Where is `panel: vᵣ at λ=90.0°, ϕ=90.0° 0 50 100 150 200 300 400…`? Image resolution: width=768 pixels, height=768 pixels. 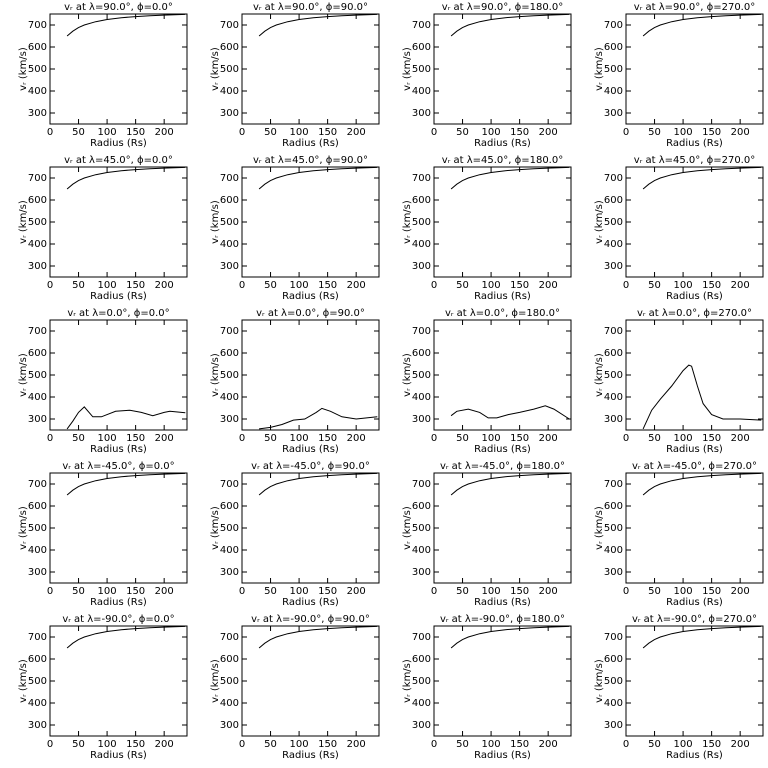
panel: vᵣ at λ=90.0°, ϕ=90.0° 0 50 100 150 200 300 400… is located at coordinates (295, 75).